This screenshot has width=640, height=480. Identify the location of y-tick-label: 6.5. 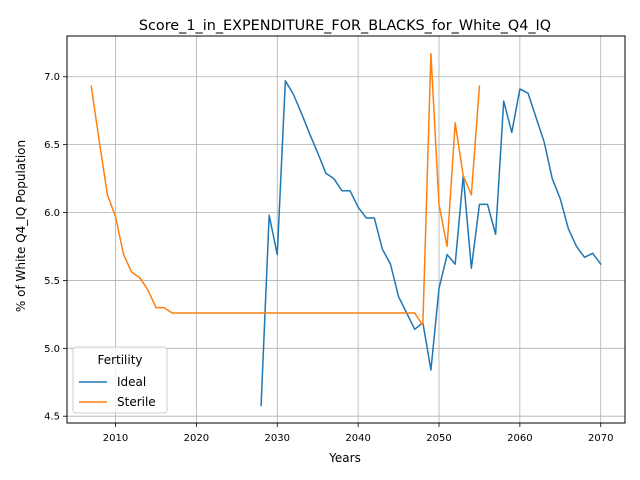
(52, 145).